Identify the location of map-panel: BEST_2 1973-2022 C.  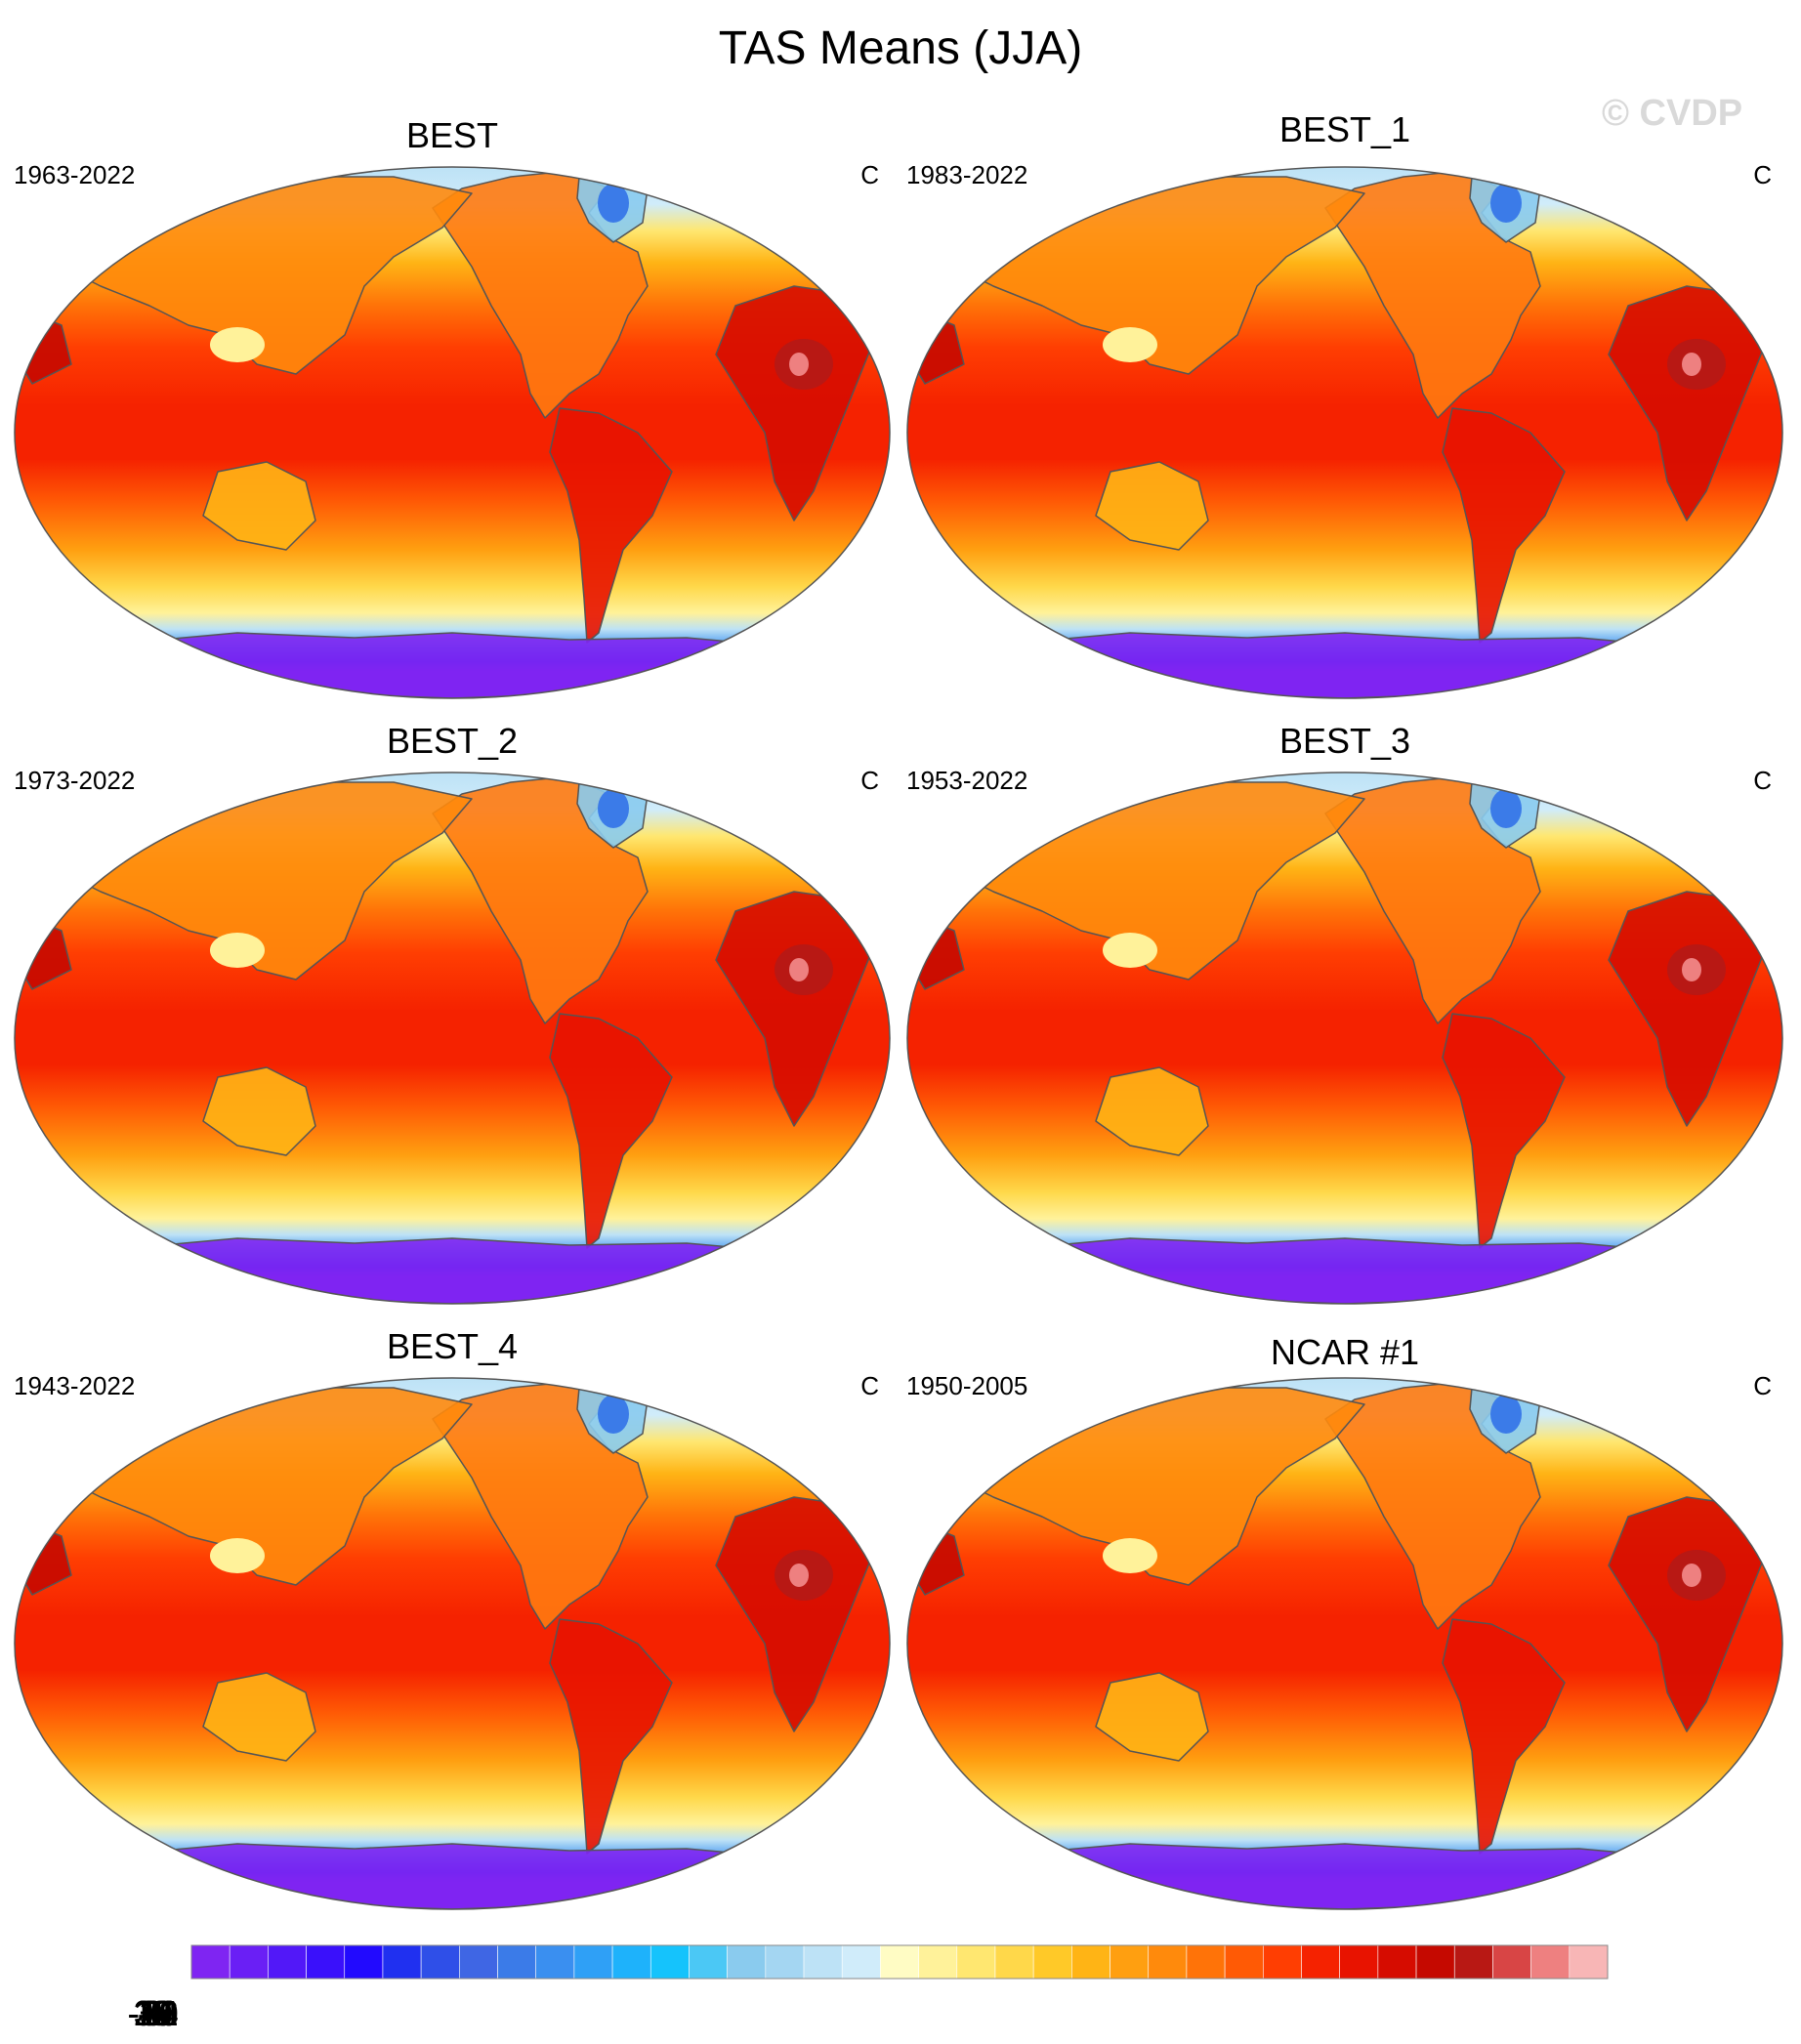
(452, 1014).